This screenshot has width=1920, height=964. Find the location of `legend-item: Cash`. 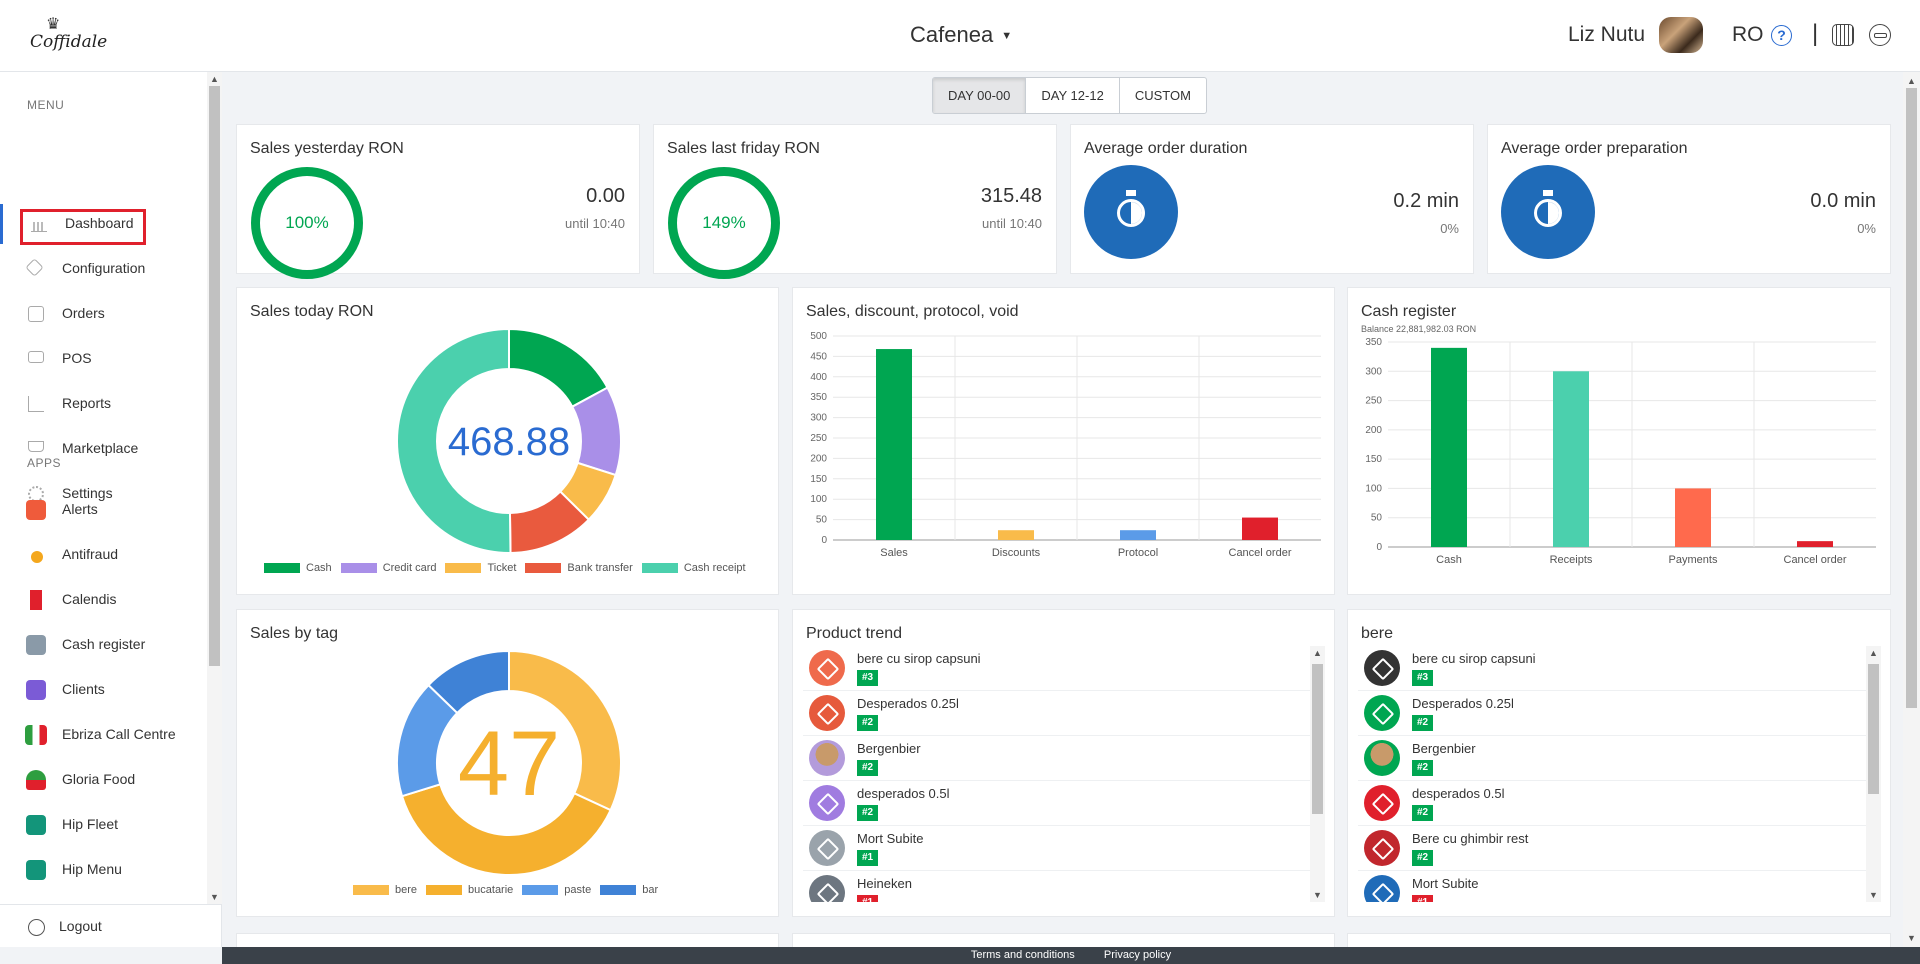

legend-item: Cash is located at coordinates (298, 568).